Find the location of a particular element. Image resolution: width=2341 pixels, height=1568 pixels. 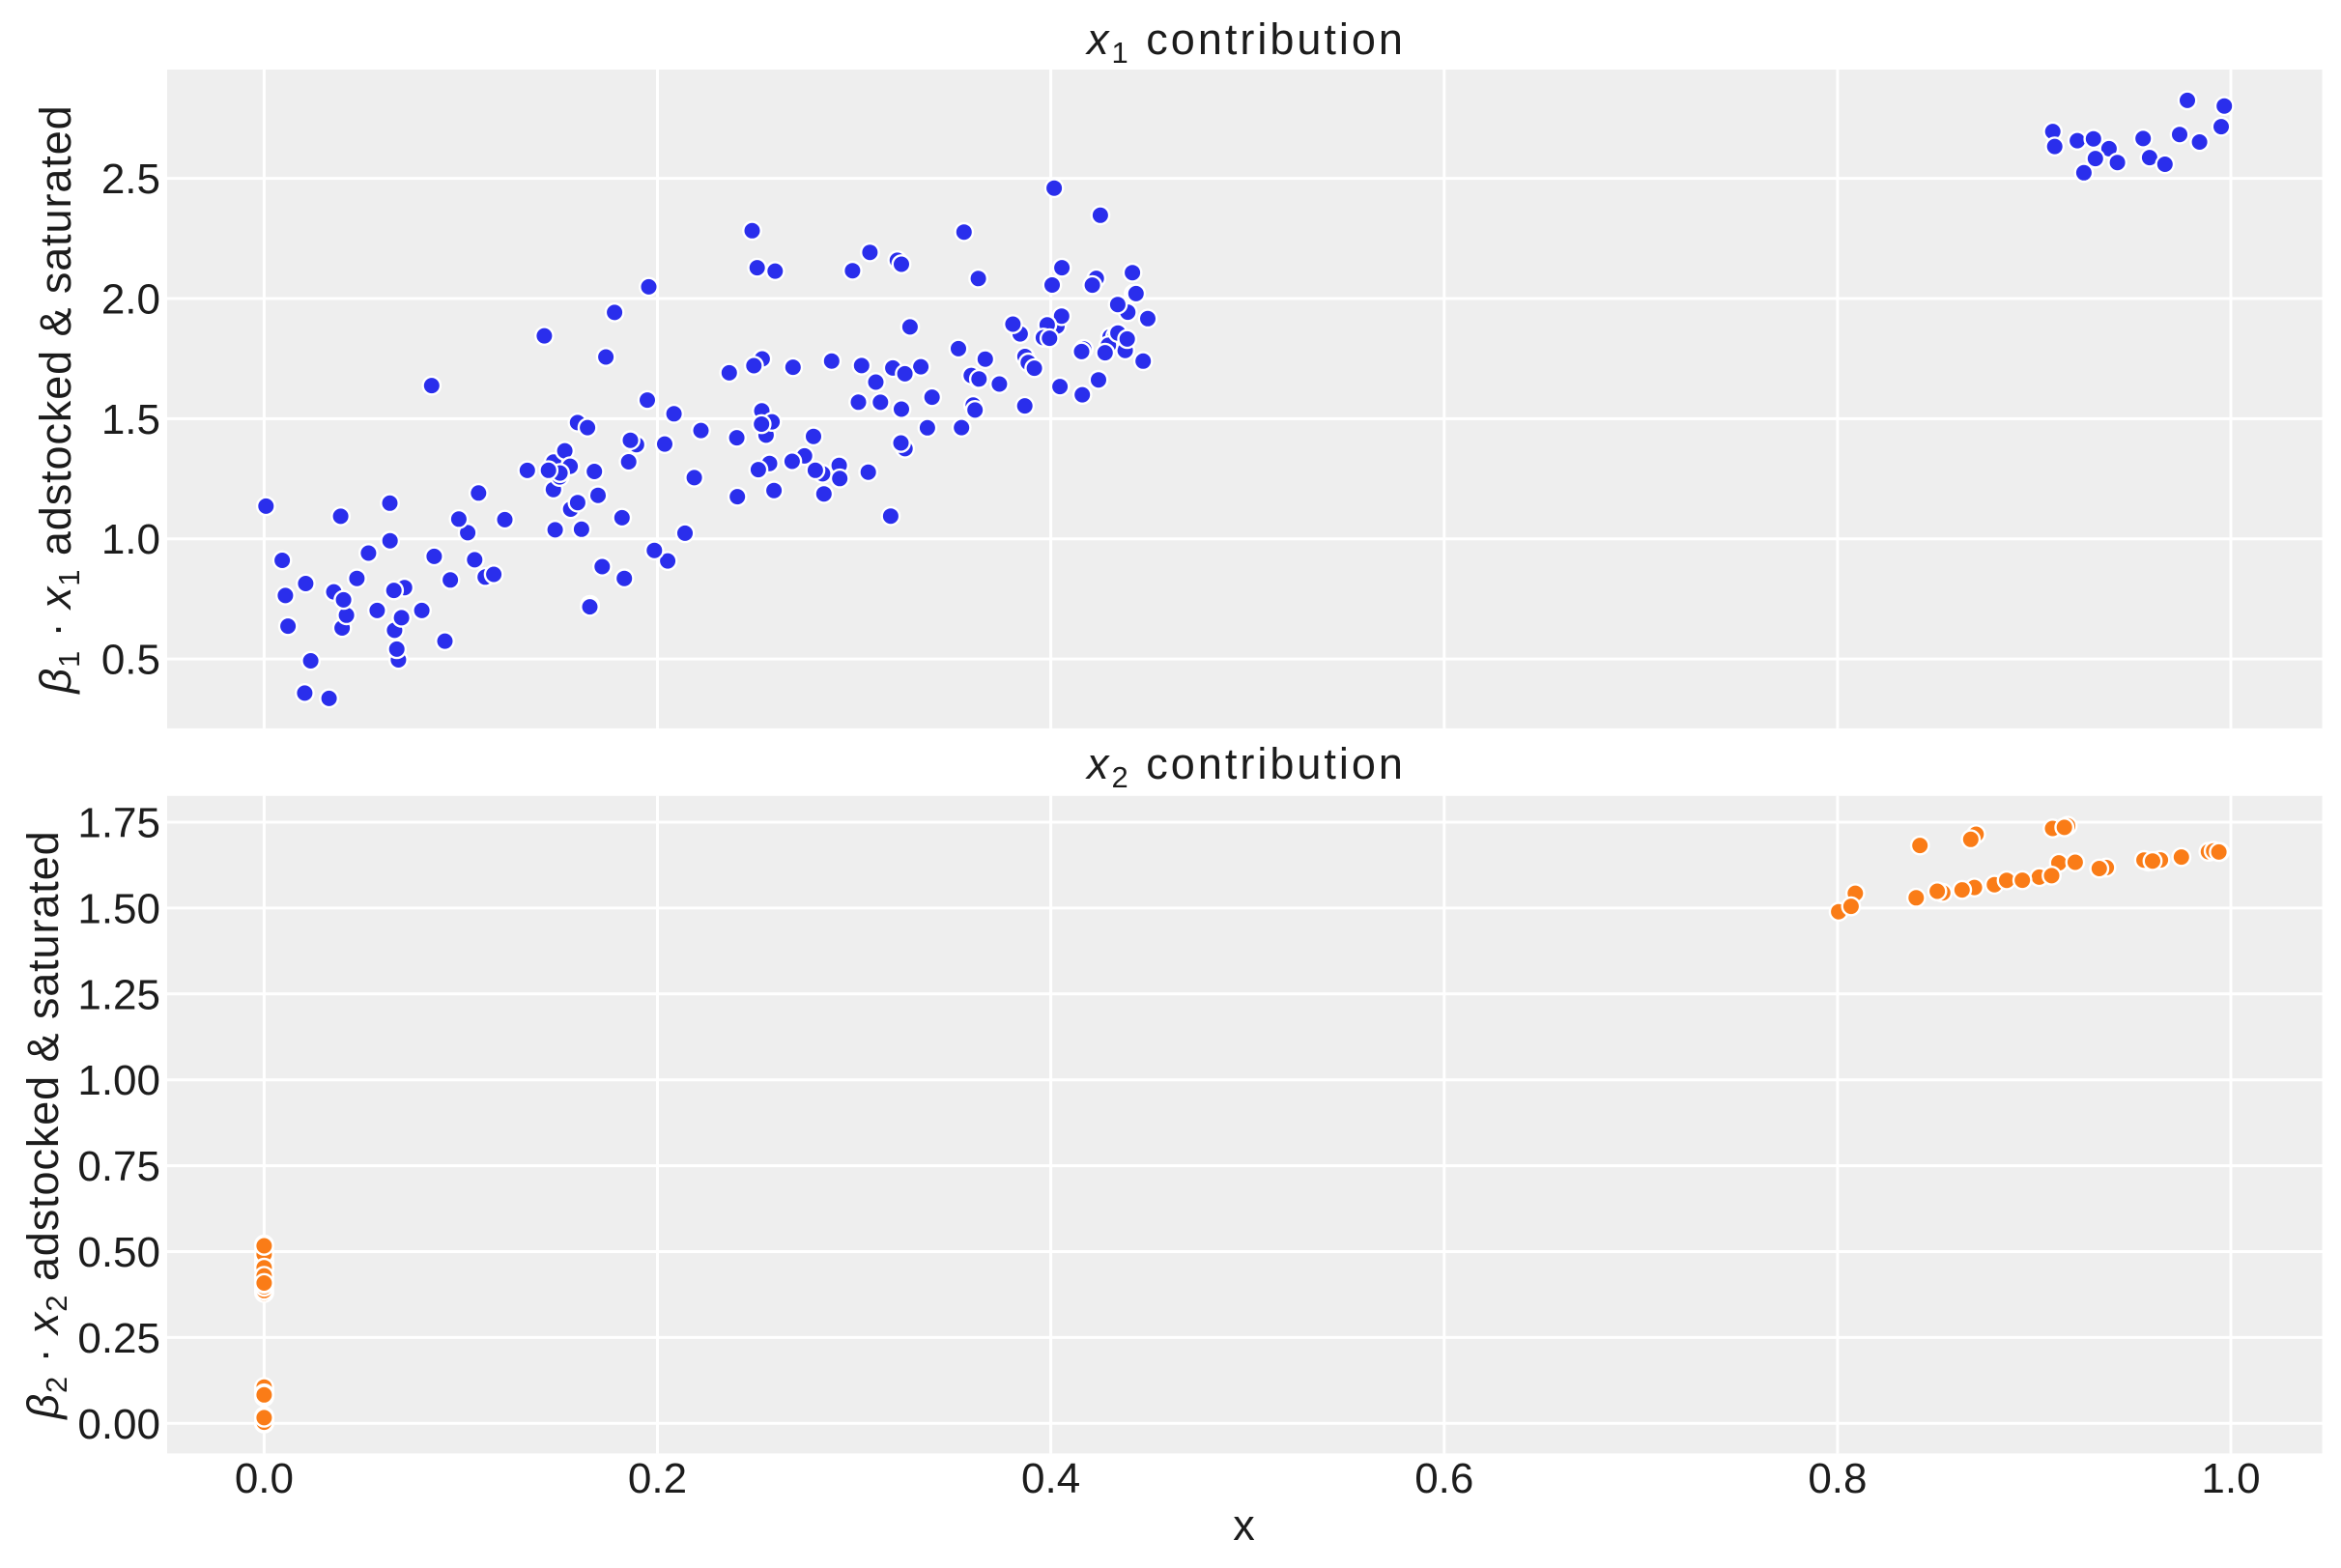

svg-text: 0.75 is located at coordinates (119, 1166).